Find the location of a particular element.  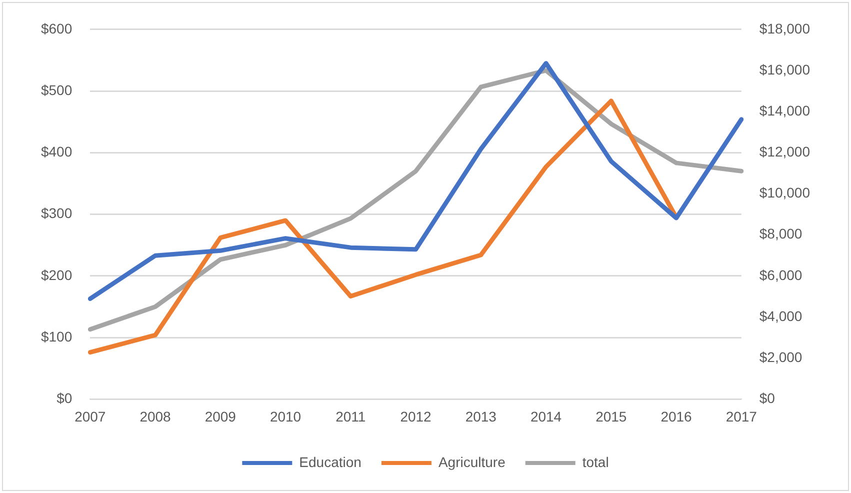

y2-tick-label: $4,000 is located at coordinates (780, 316).